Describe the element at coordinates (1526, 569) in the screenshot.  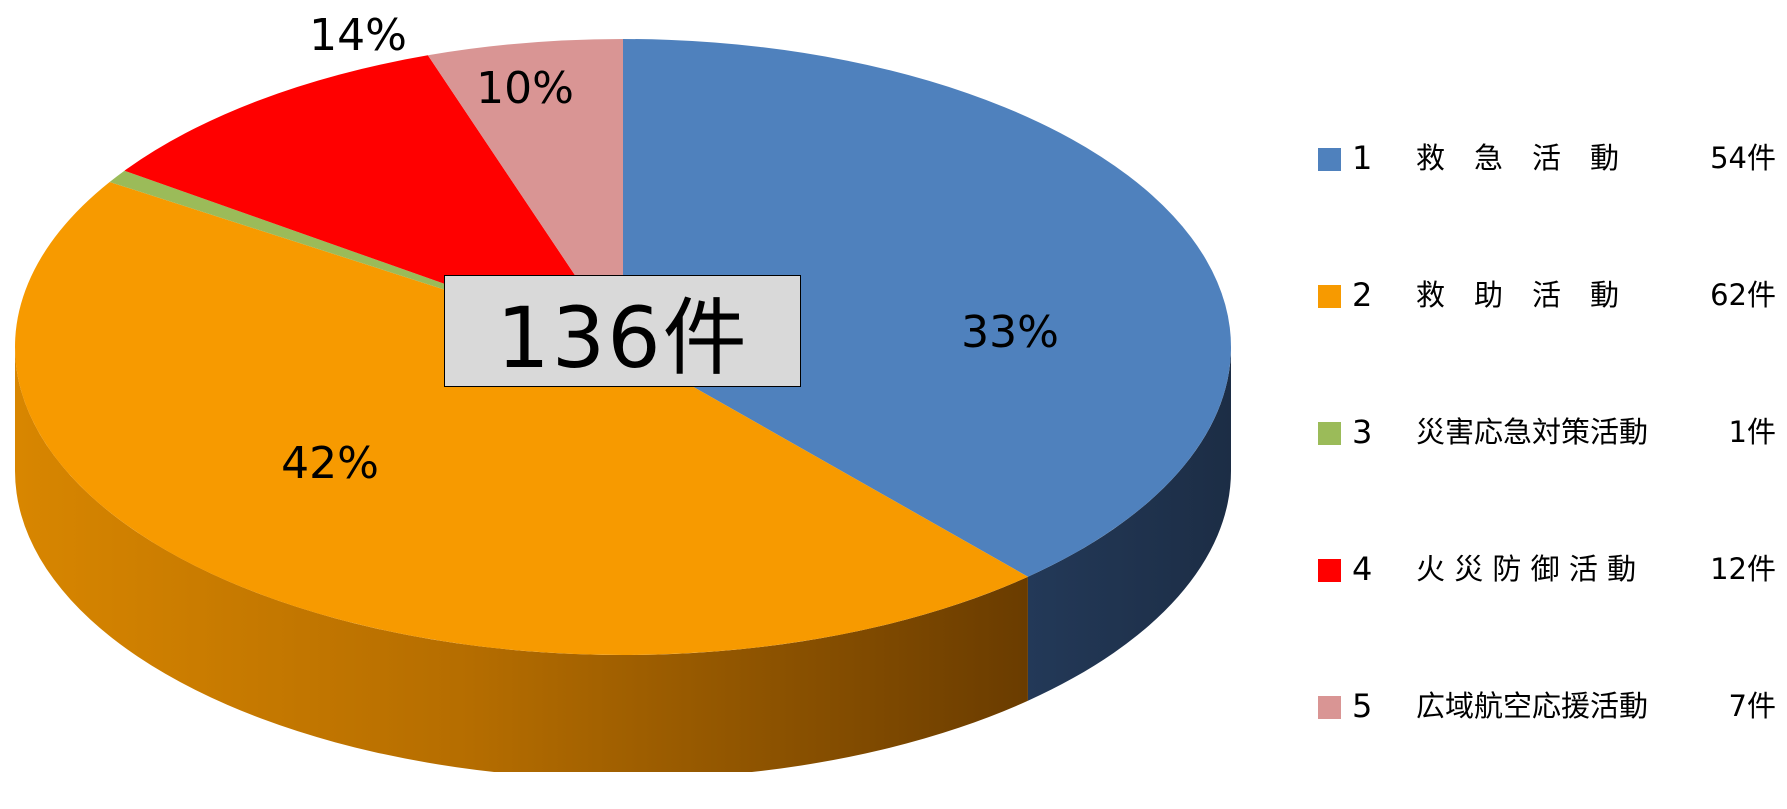
I see `legend-label-4: 火 災 防 御 活 動` at that location.